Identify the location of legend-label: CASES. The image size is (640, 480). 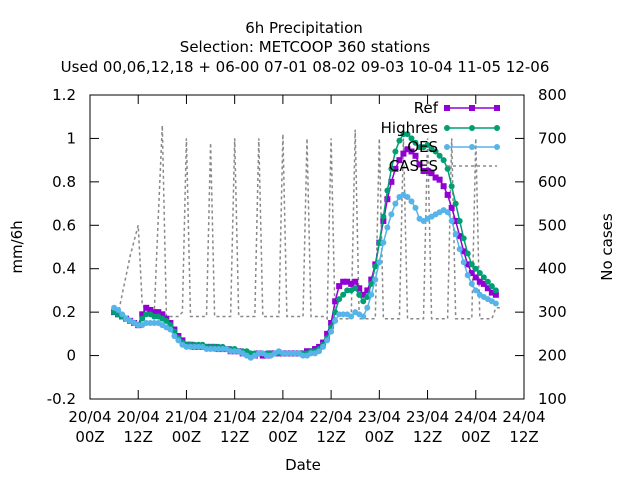
(413, 166).